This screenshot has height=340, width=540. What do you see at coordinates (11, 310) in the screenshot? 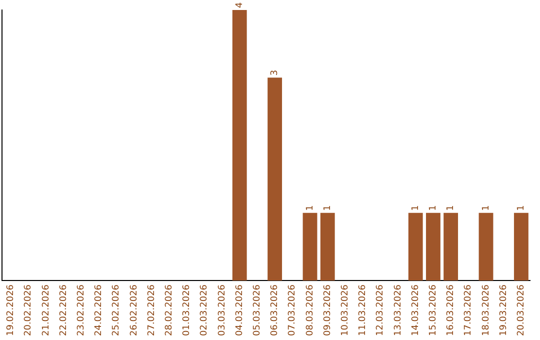
I see `x-tick-label: 19.02.2026` at bounding box center [11, 310].